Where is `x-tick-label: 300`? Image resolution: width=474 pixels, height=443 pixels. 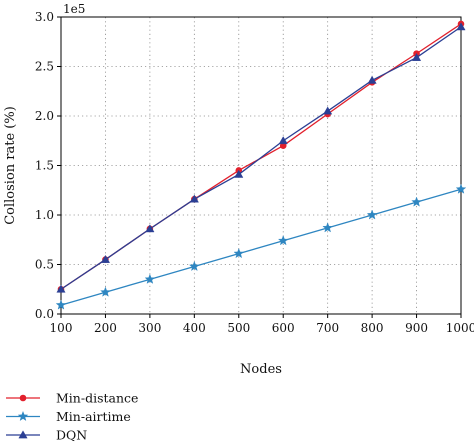 x-tick-label: 300 is located at coordinates (149, 328).